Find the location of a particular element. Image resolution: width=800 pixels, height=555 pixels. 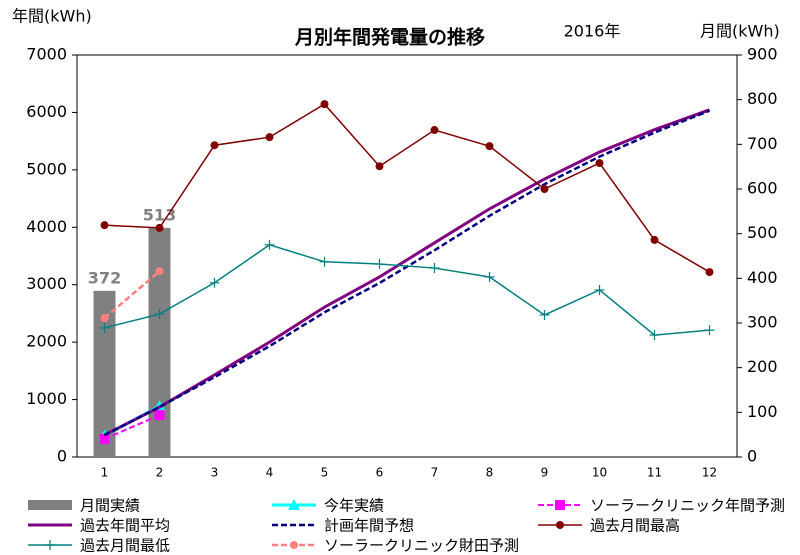

y2-tick-label: 800 is located at coordinates (762, 98).